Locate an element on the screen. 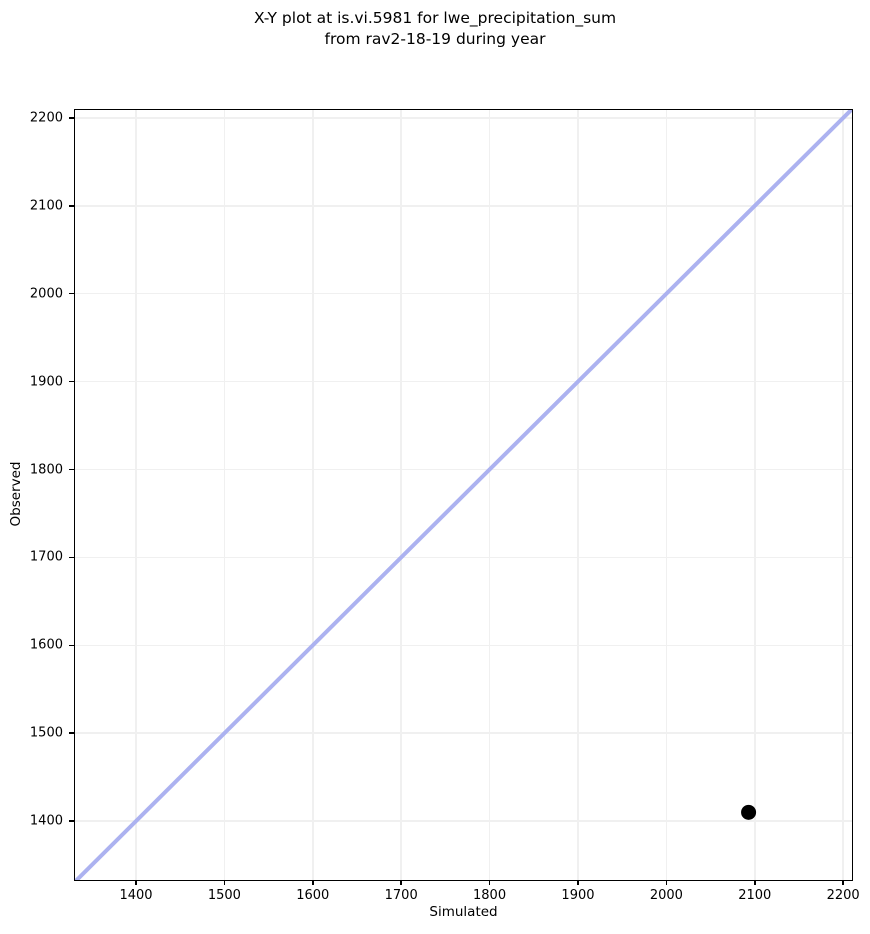  x-tick-label: 1500 is located at coordinates (224, 895).